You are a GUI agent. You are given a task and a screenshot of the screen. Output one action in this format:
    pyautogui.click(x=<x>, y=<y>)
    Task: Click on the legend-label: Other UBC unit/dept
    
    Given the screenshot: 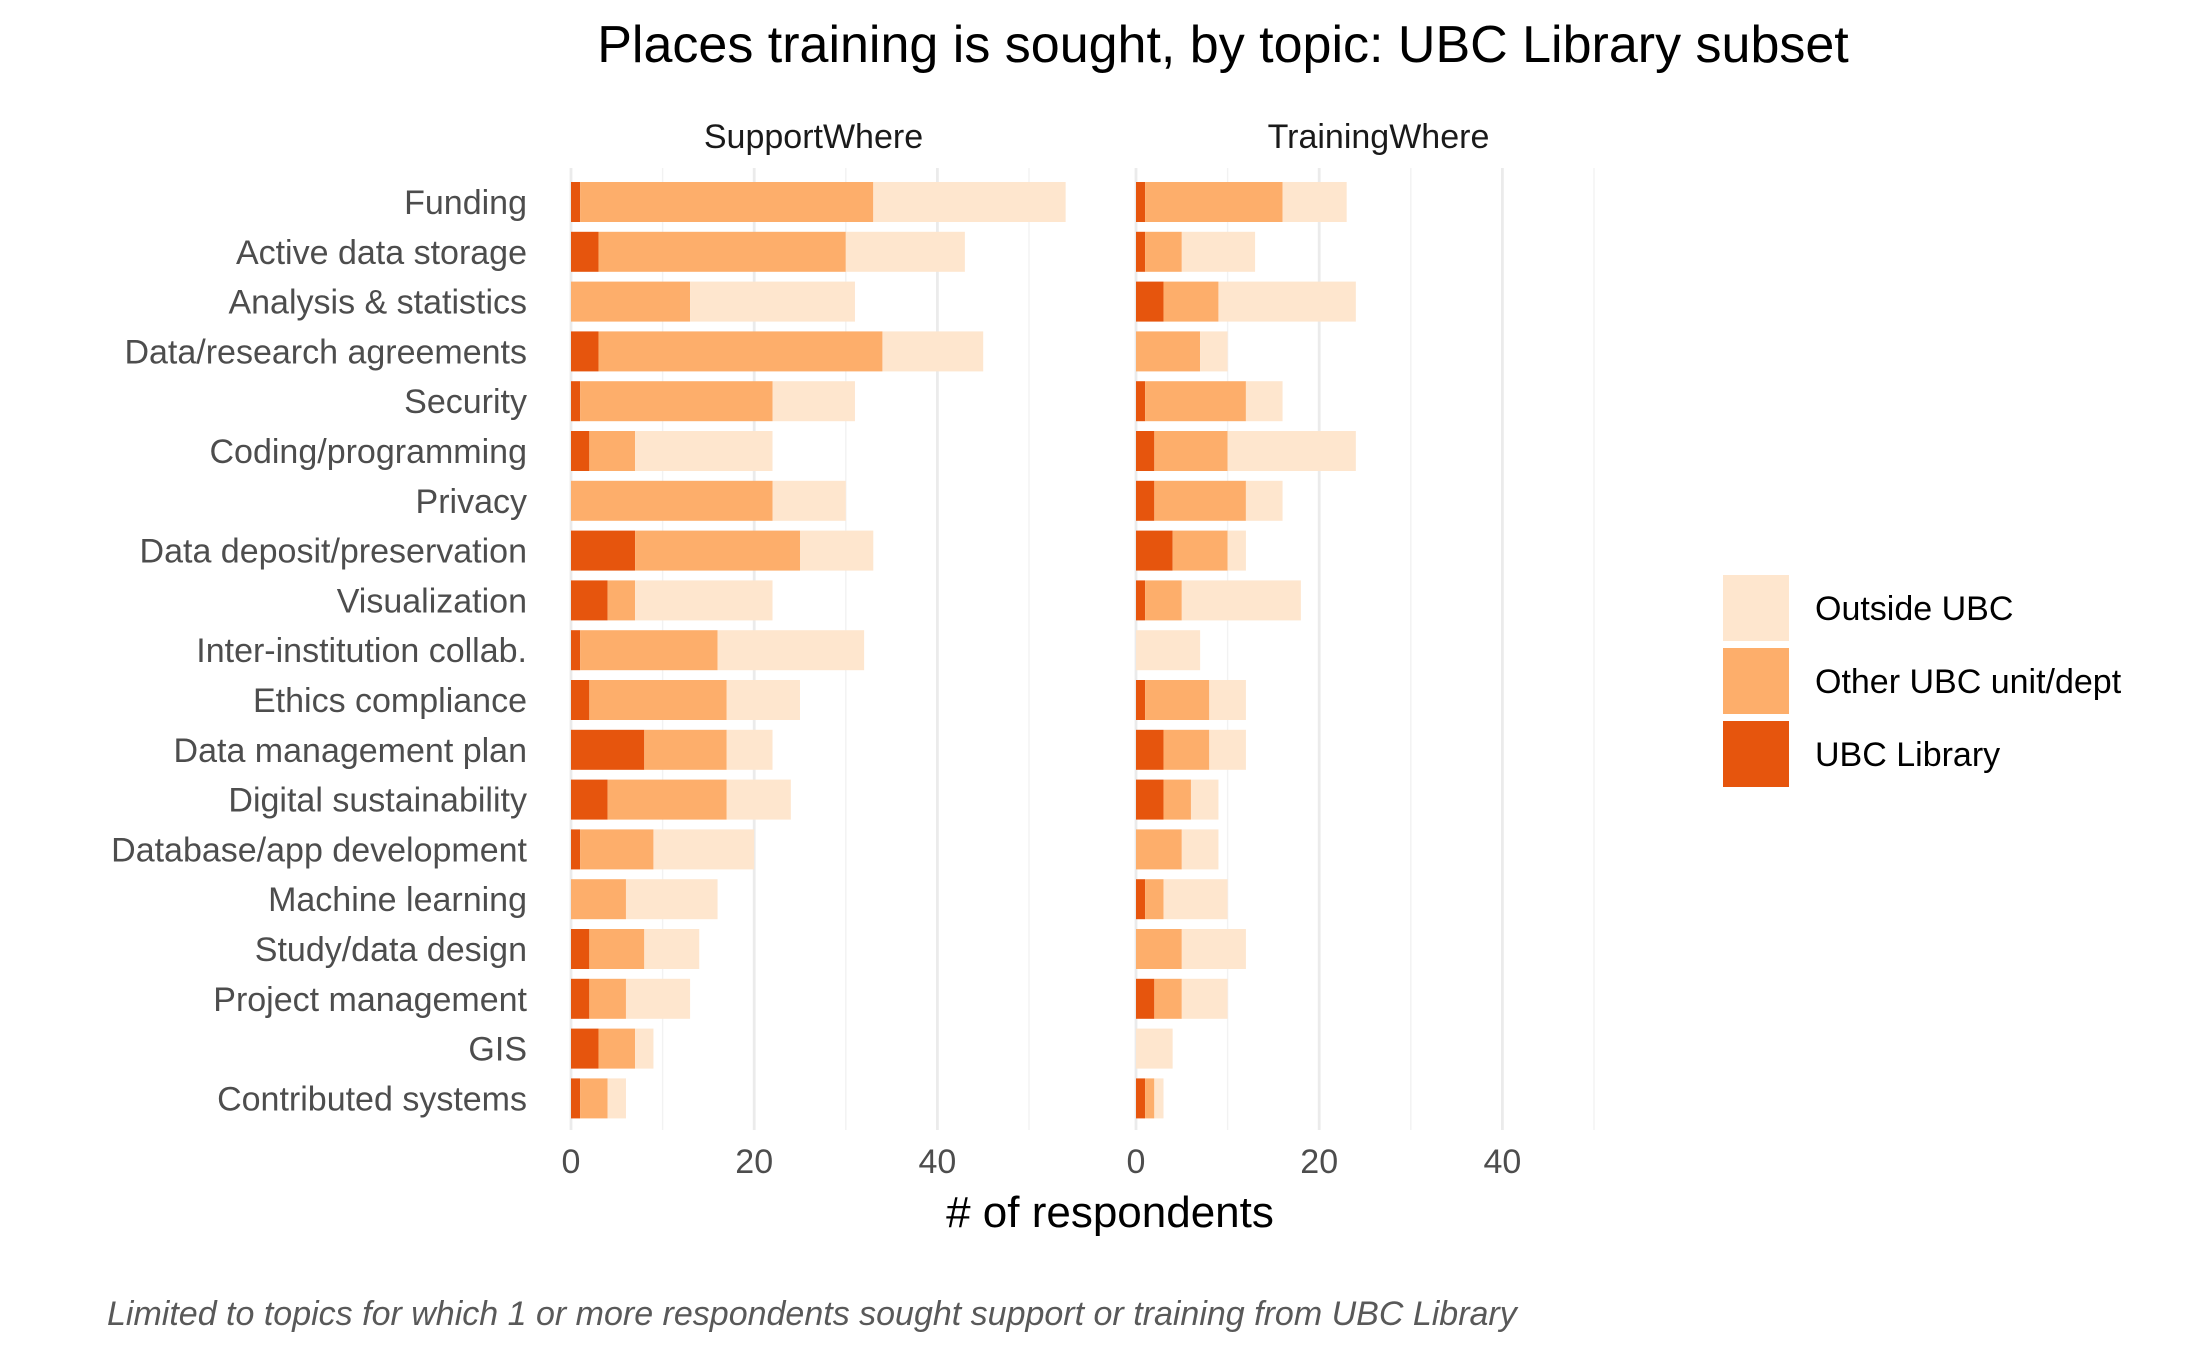 What is the action you would take?
    pyautogui.click(x=1968, y=682)
    